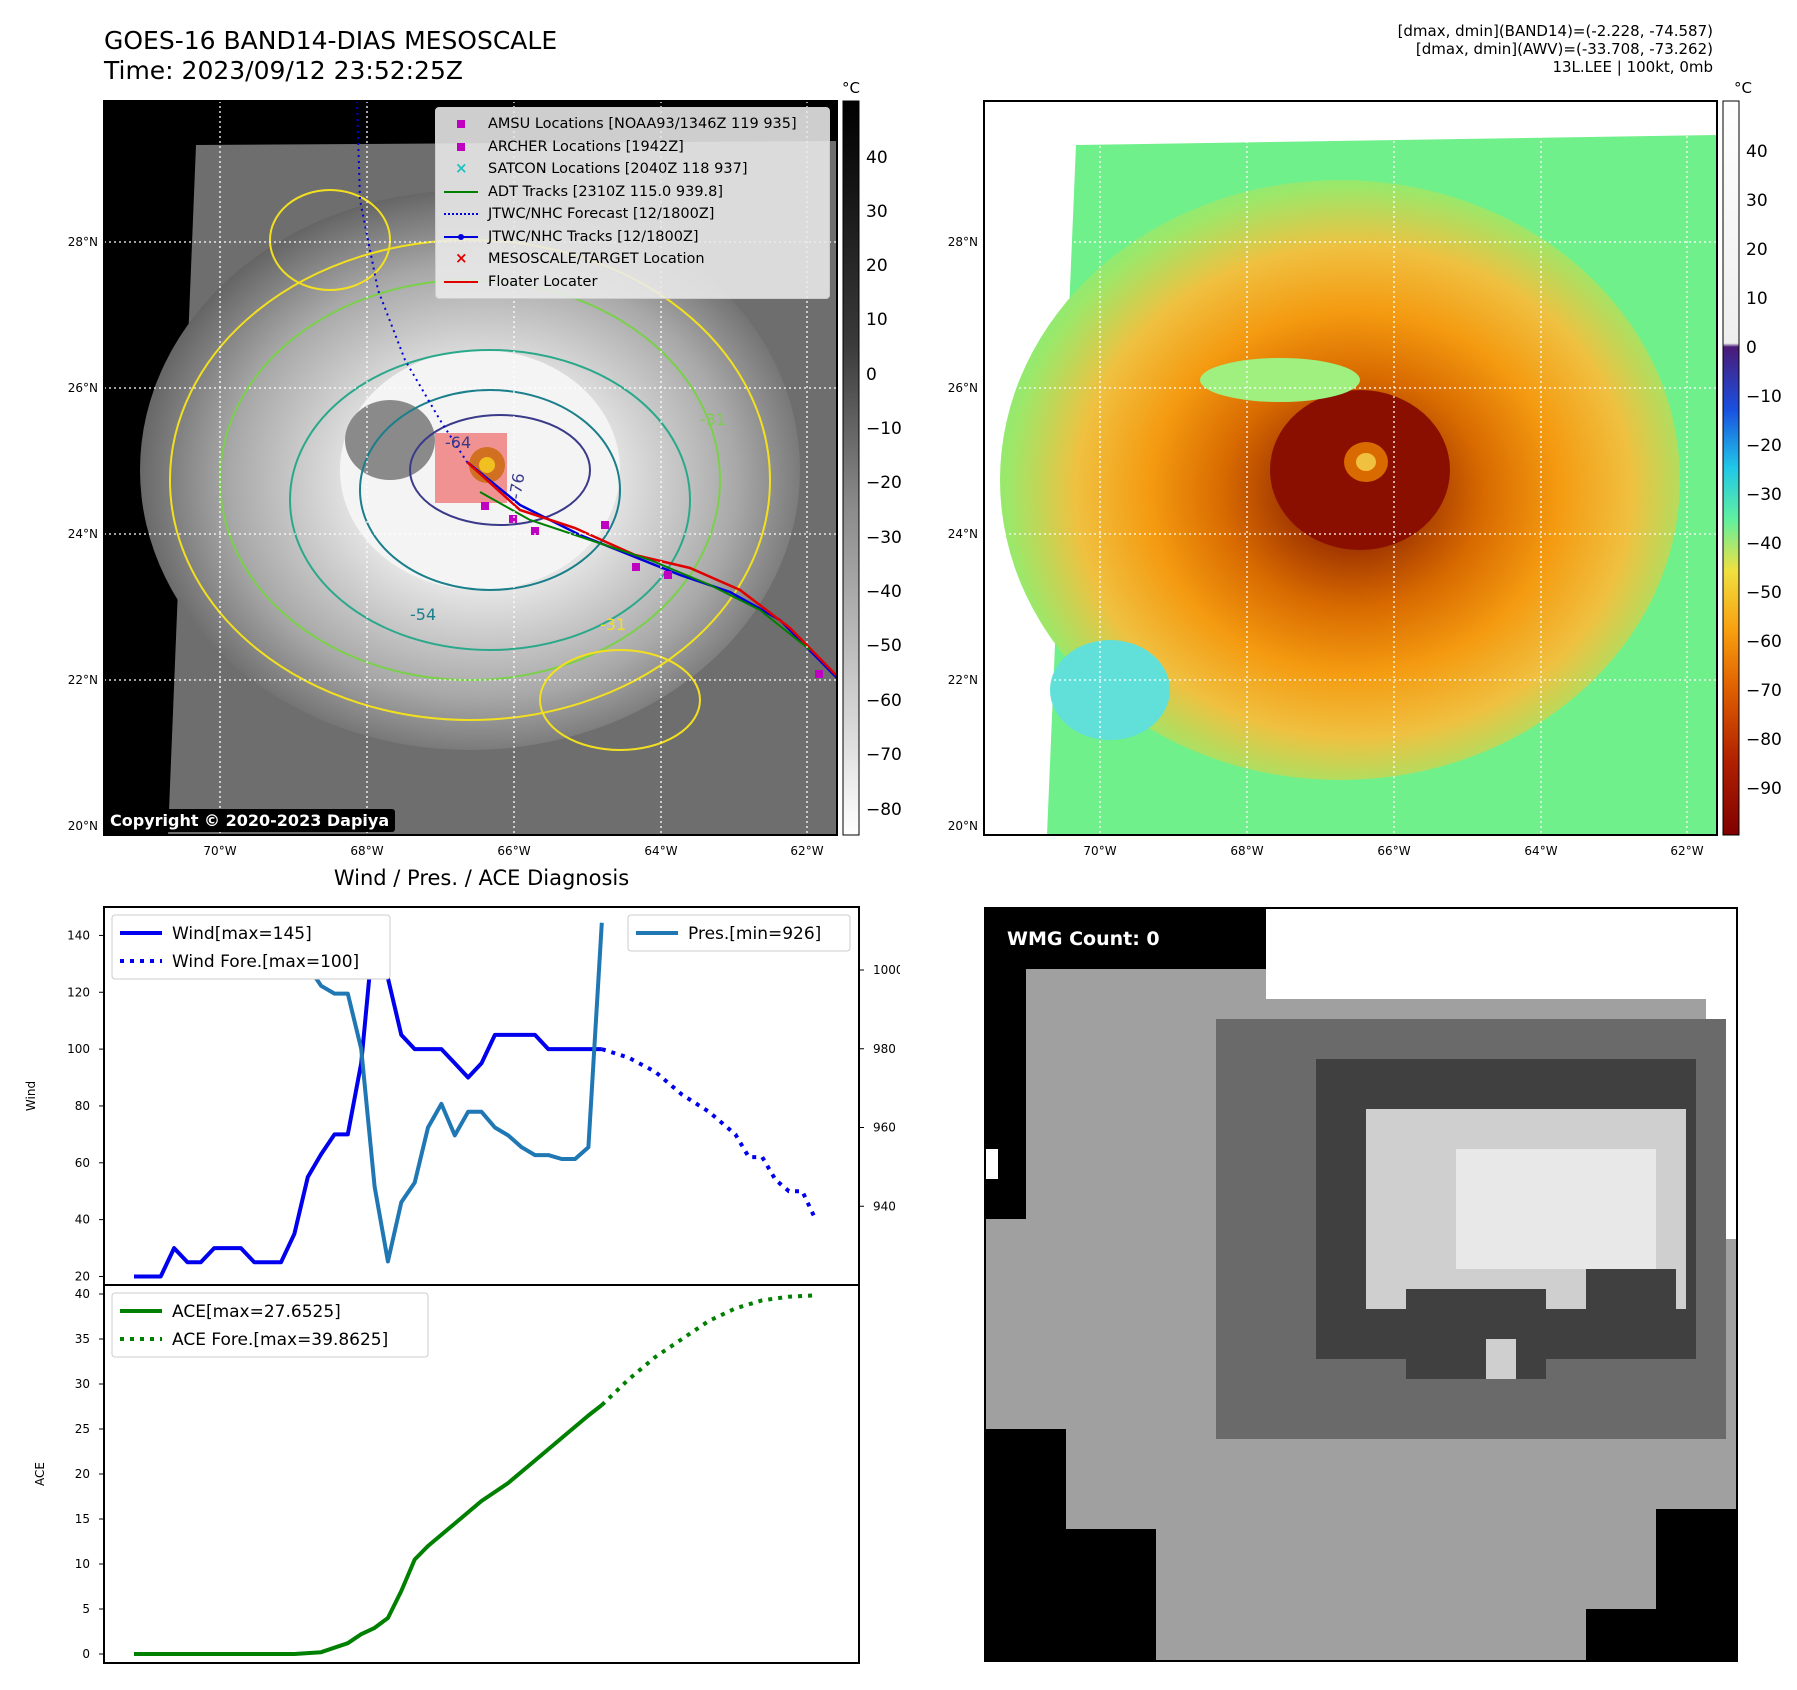  What do you see at coordinates (461, 168) in the screenshot?
I see `legend-symbol: ×` at bounding box center [461, 168].